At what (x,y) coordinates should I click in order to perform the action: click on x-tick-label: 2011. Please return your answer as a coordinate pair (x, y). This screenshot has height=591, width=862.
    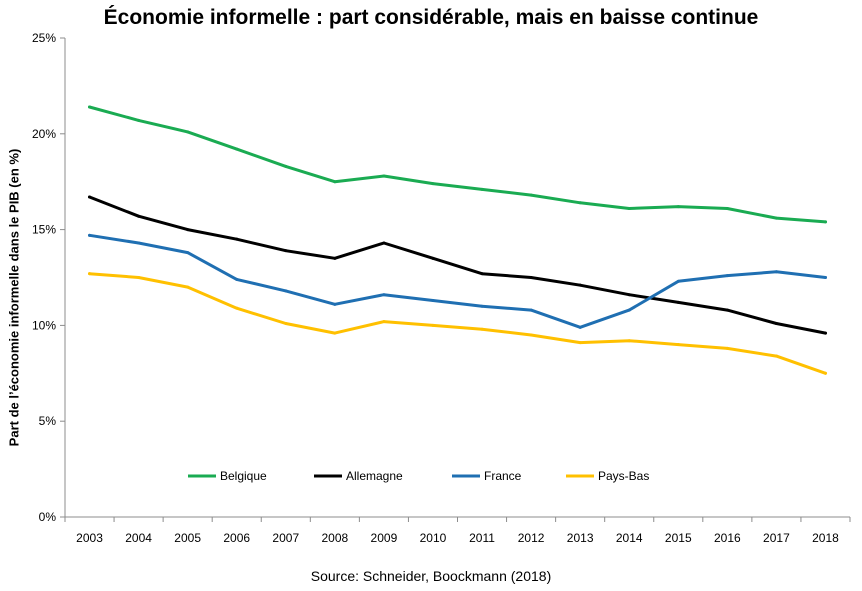
    Looking at the image, I should click on (482, 538).